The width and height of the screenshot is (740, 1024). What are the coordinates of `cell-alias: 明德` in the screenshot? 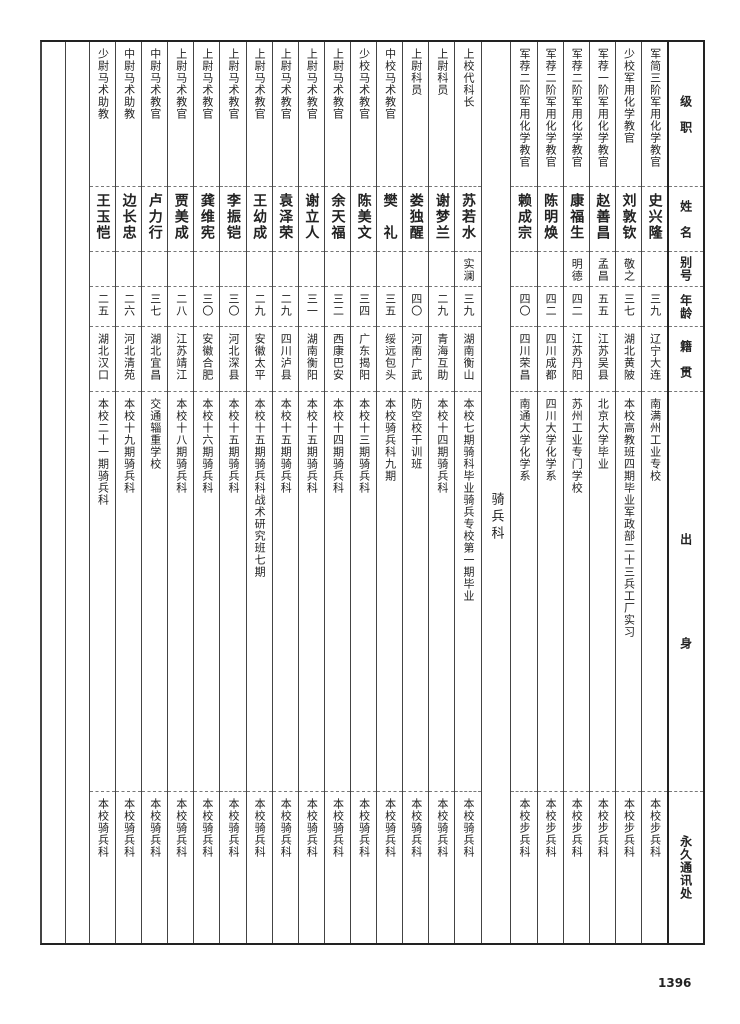 It's located at (576, 269).